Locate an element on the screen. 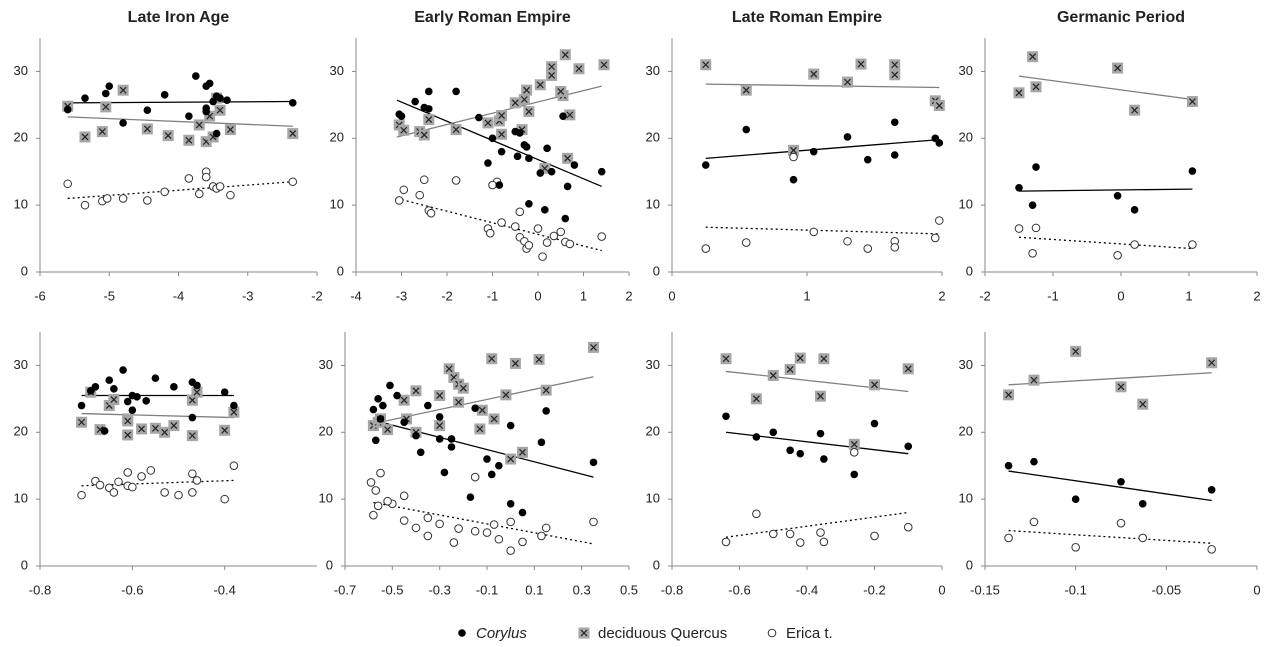 The height and width of the screenshot is (647, 1270). x-tick-label: -4 is located at coordinates (179, 295).